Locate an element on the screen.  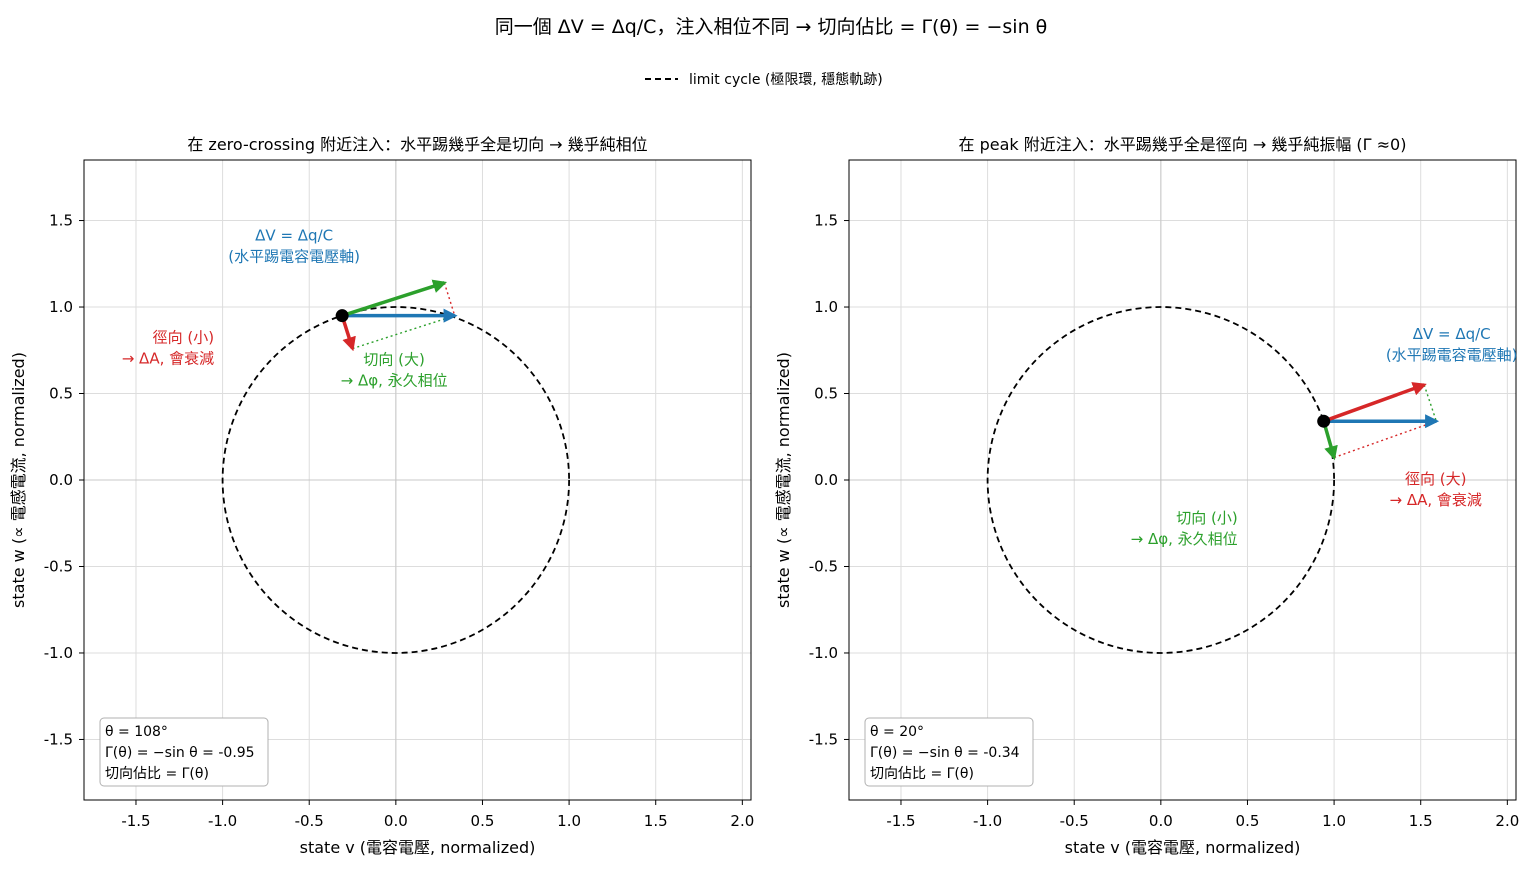
chart2-x-tick-label: -0.5 is located at coordinates (1074, 821).